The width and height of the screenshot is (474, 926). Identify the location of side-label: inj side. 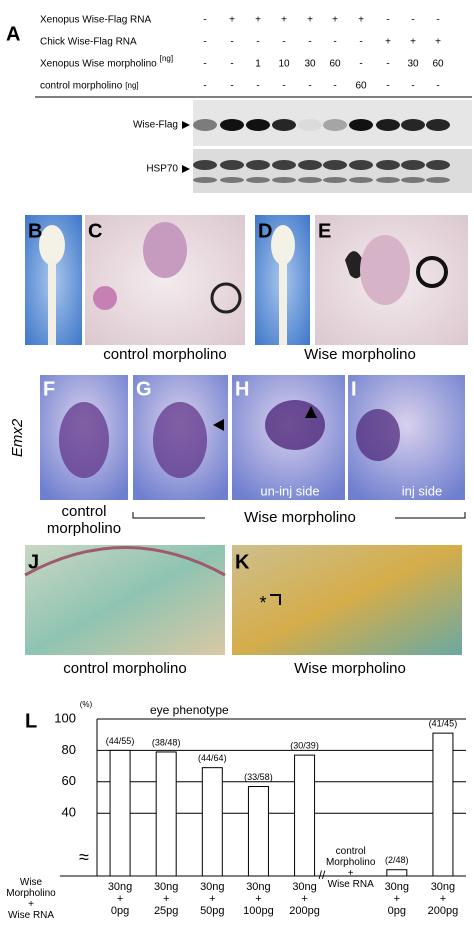
(422, 490).